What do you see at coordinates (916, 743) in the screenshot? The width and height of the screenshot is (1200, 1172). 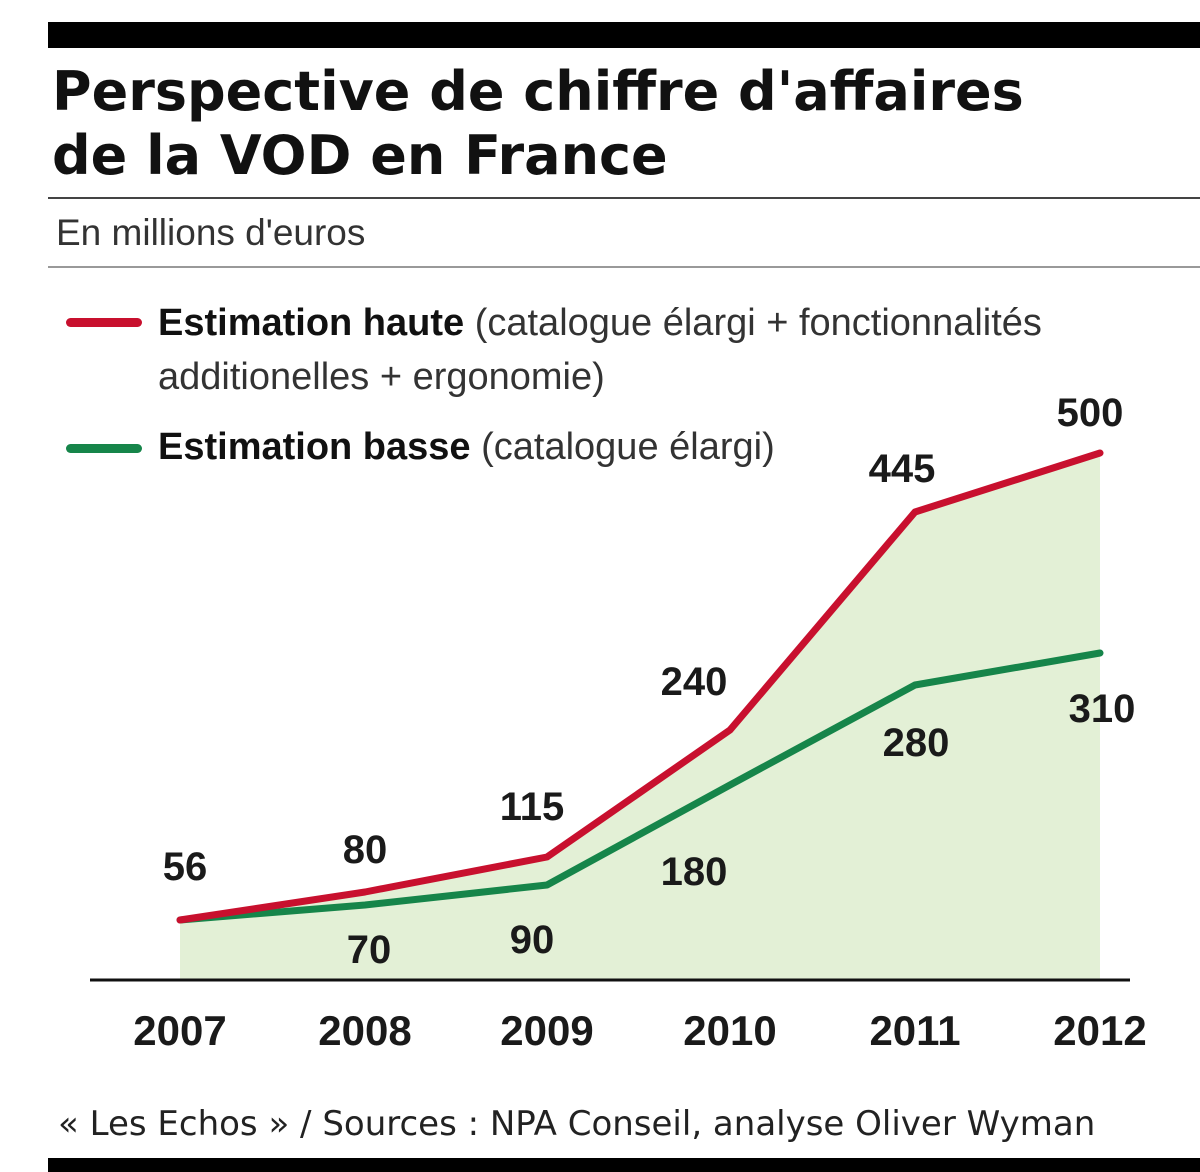 I see `data-label-basse: 280` at bounding box center [916, 743].